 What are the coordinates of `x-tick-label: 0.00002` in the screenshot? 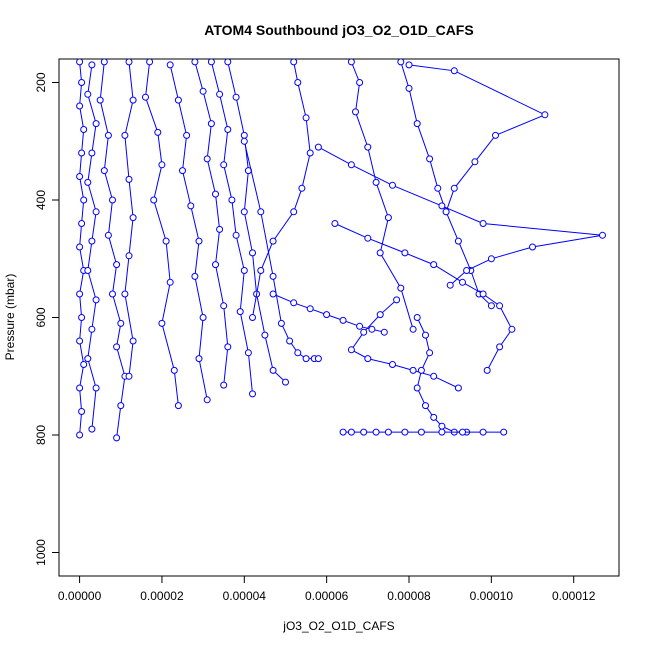 It's located at (162, 596).